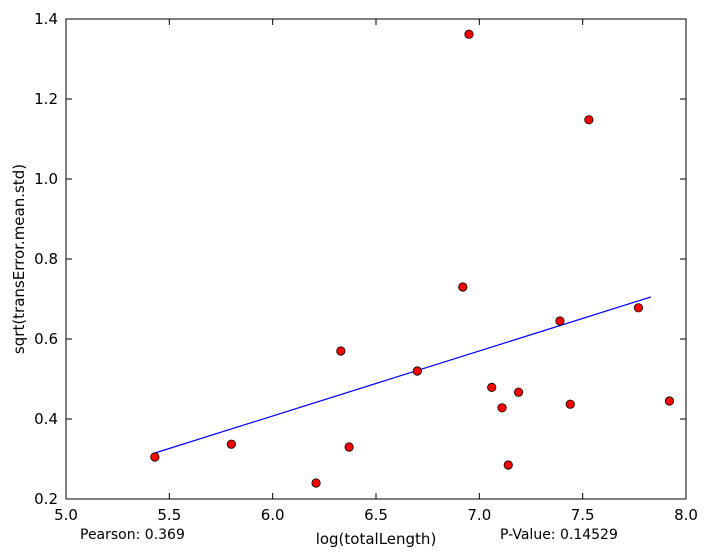 The height and width of the screenshot is (557, 710). Describe the element at coordinates (19, 259) in the screenshot. I see `y-axis-label: sqrt(transError.mean.std)` at that location.